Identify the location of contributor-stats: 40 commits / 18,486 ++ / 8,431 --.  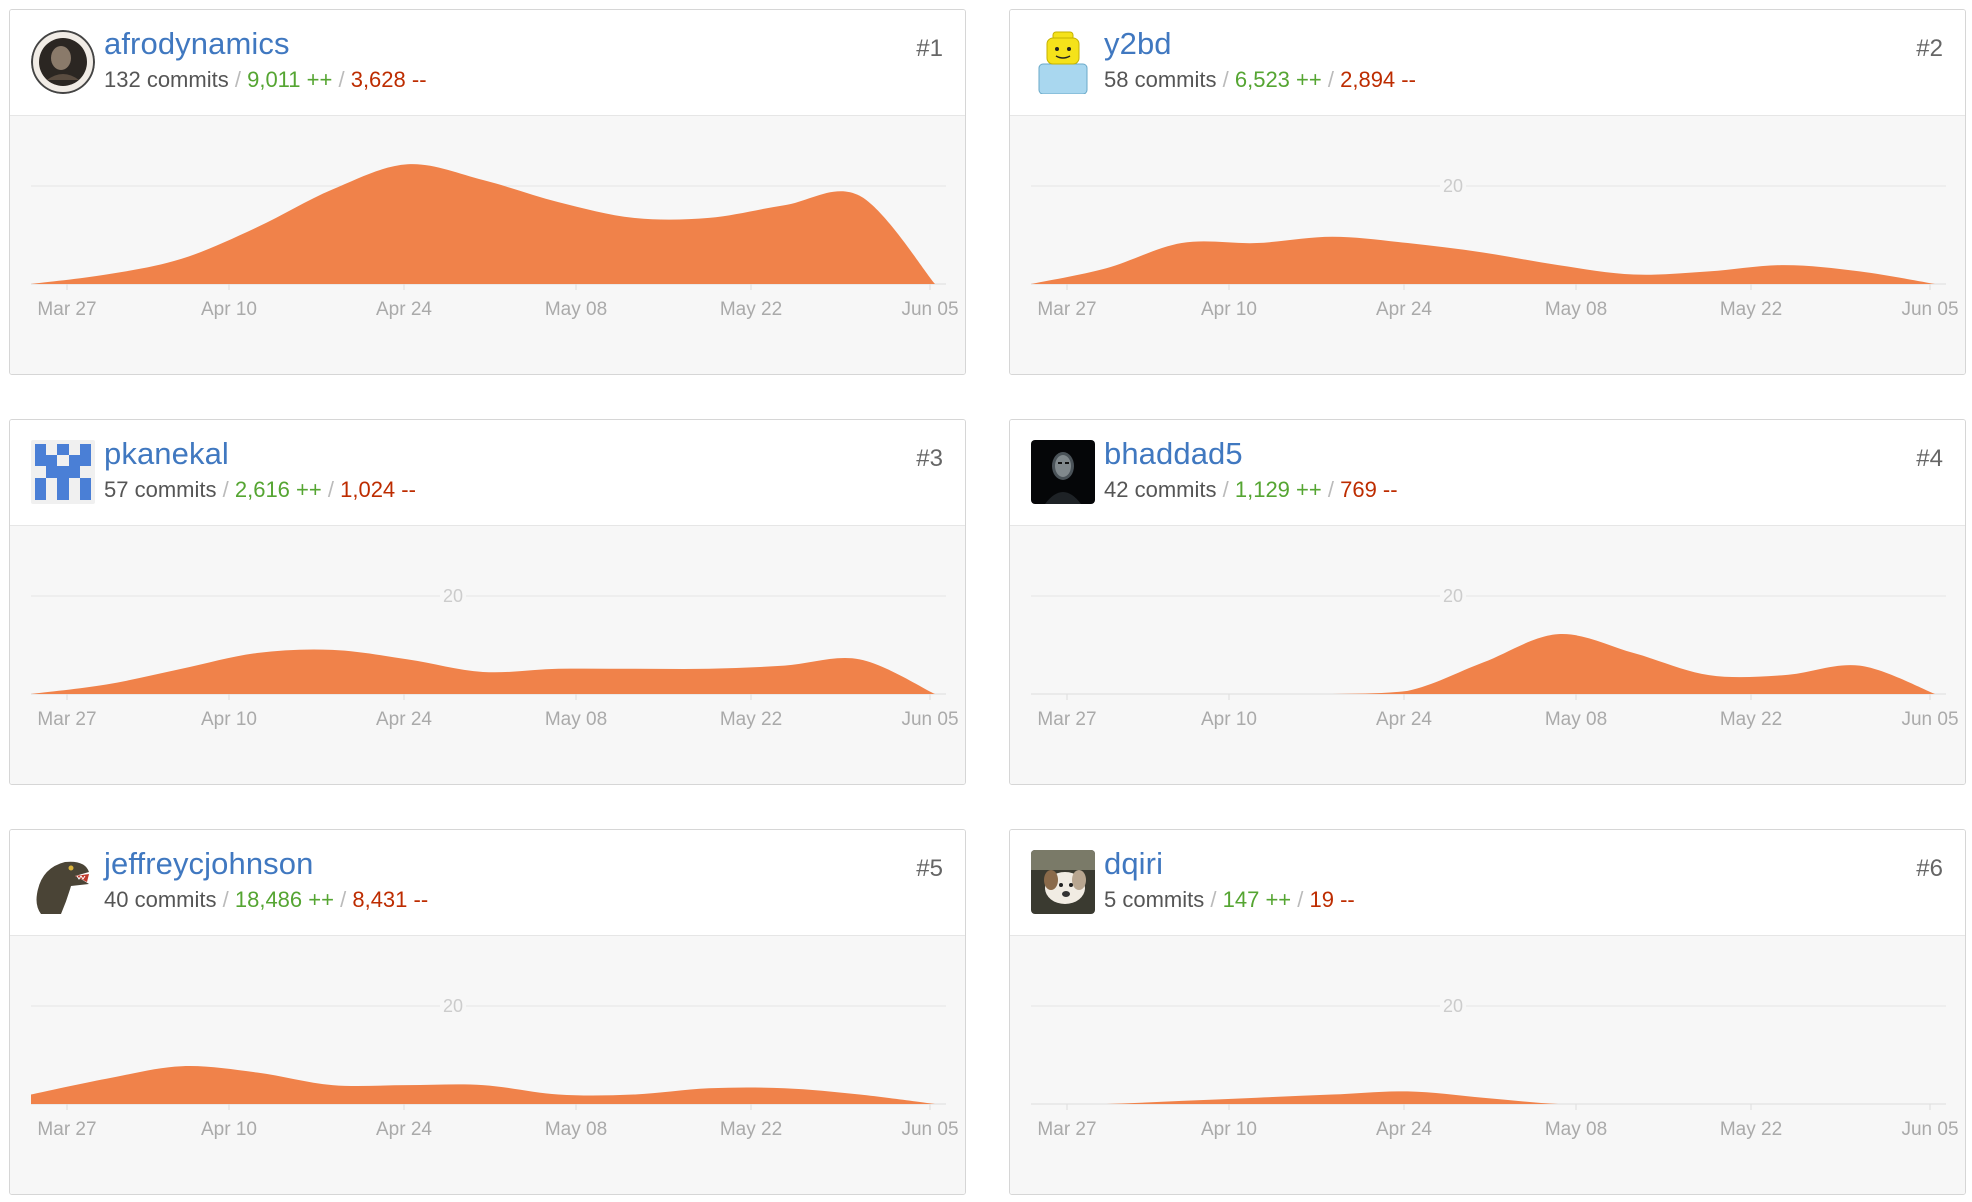
(266, 900).